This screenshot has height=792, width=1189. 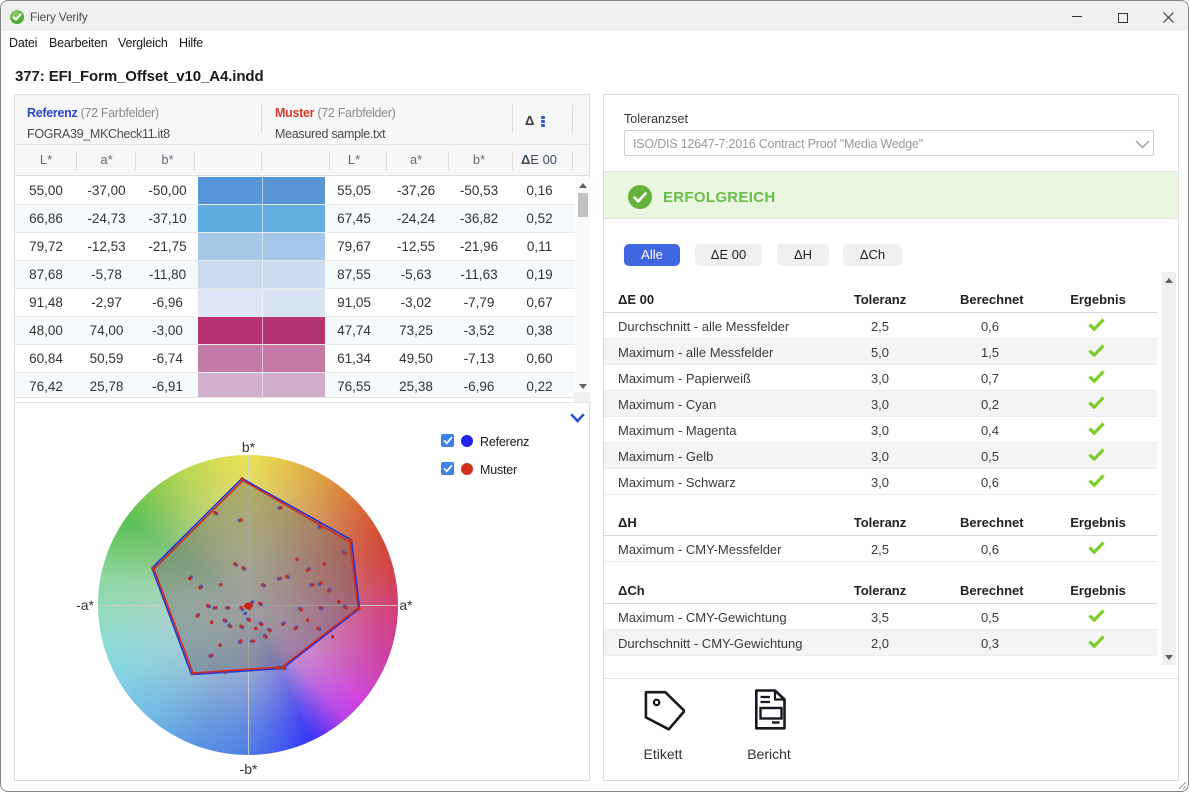 What do you see at coordinates (249, 769) in the screenshot?
I see `svg-text: -b*` at bounding box center [249, 769].